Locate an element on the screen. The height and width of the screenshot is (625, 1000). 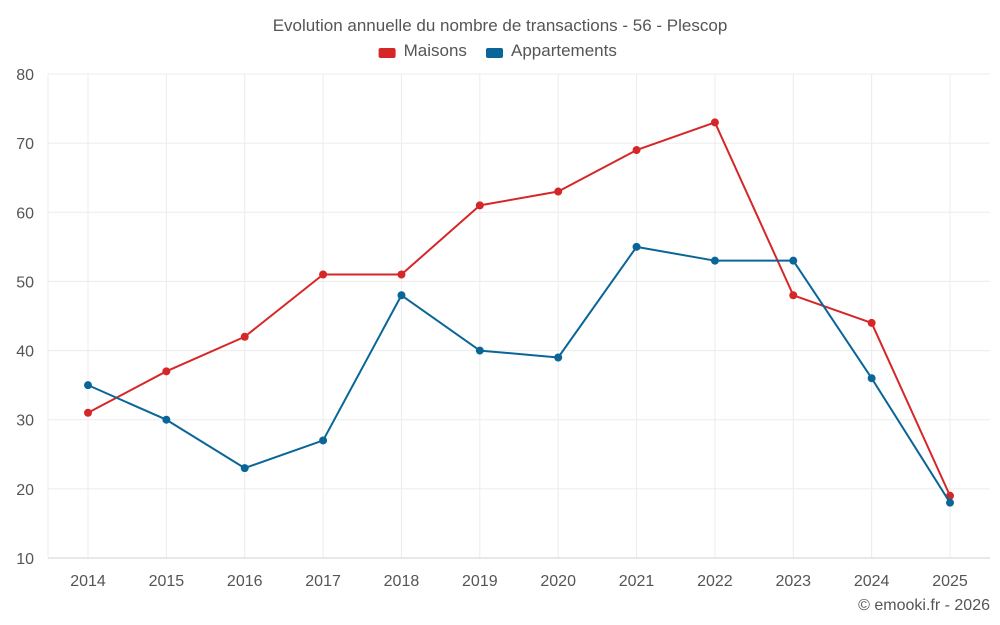
x-tick-label: 2015 is located at coordinates (167, 581).